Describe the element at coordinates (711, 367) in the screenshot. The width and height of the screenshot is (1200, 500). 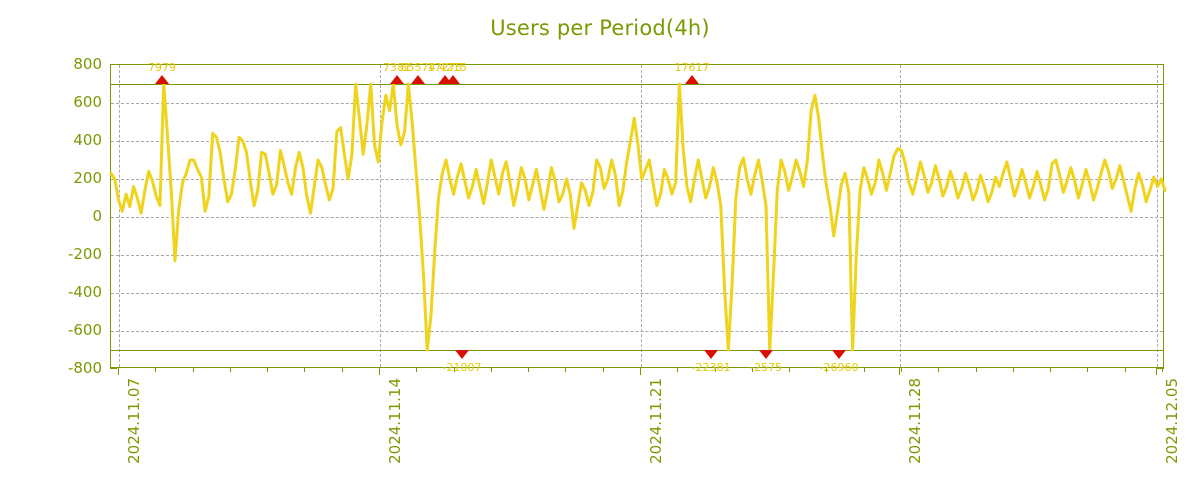
I see `annotation-value-label: -22381` at that location.